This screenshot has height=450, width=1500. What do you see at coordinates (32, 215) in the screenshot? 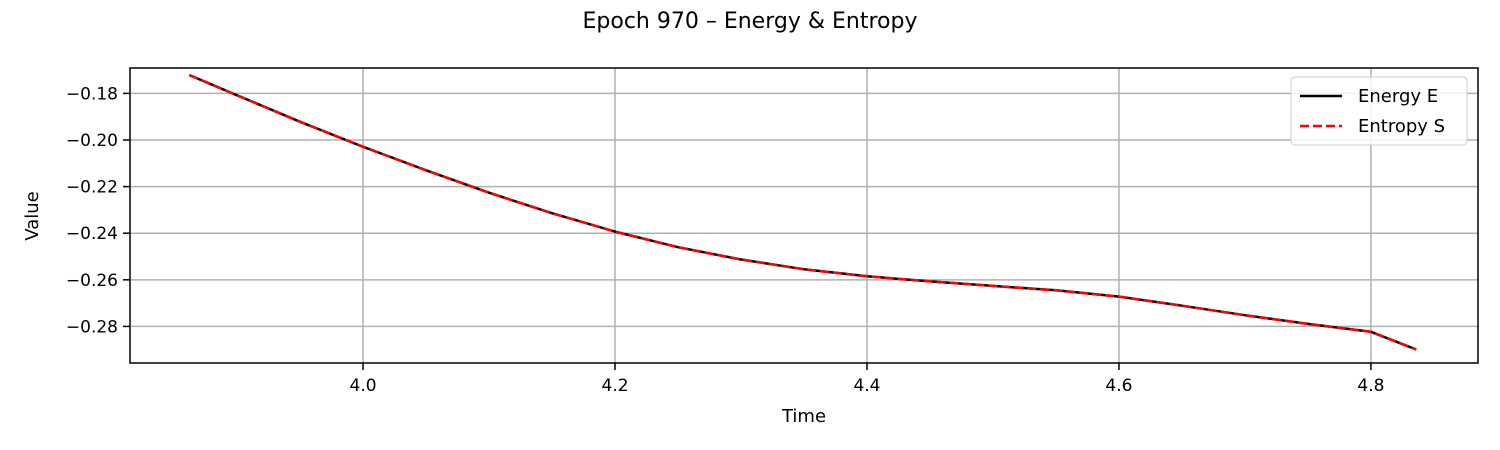
I see `y-axis-label: Value` at bounding box center [32, 215].